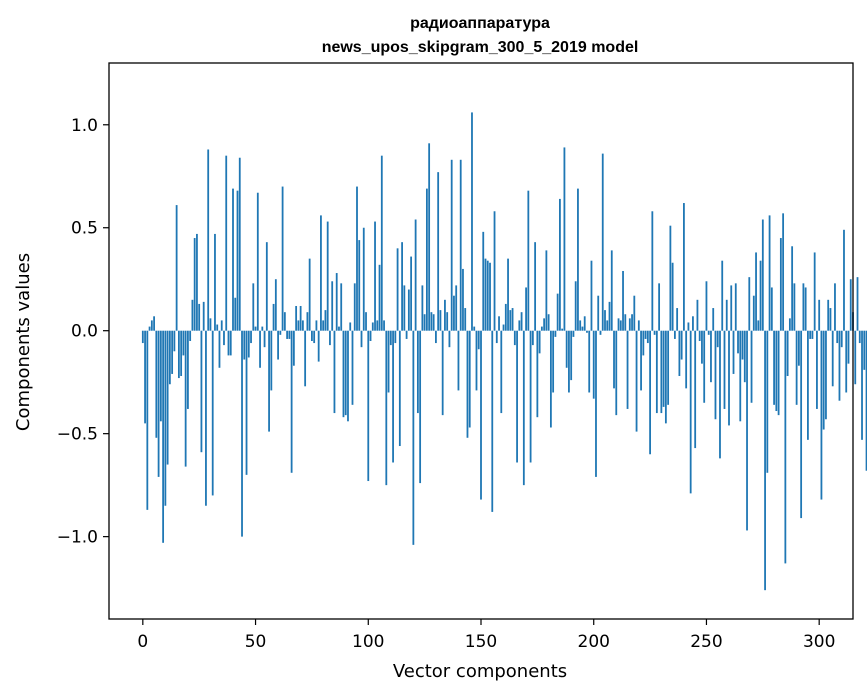 The image size is (867, 696). I want to click on x-tick-label: 100, so click(368, 642).